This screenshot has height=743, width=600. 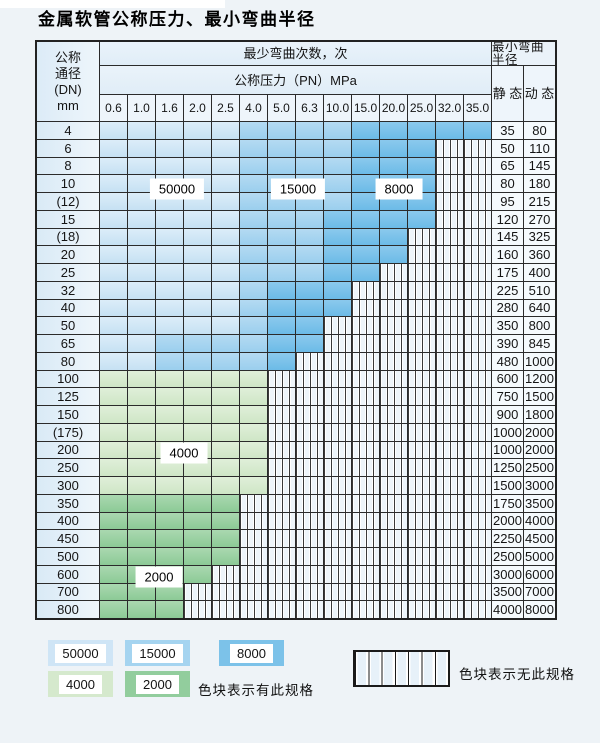 I want to click on dn-cell: 8, so click(x=68, y=166).